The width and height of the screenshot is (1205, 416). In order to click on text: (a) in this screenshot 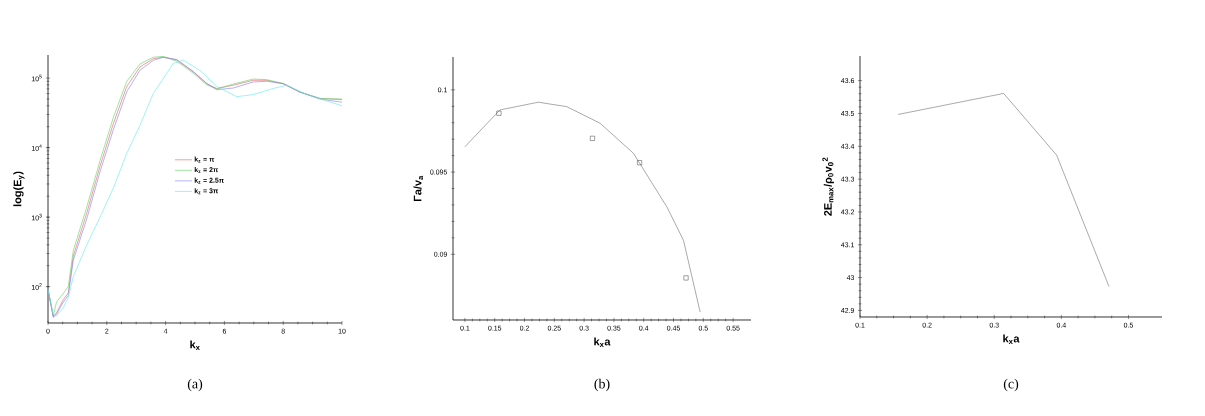, I will do `click(195, 385)`.